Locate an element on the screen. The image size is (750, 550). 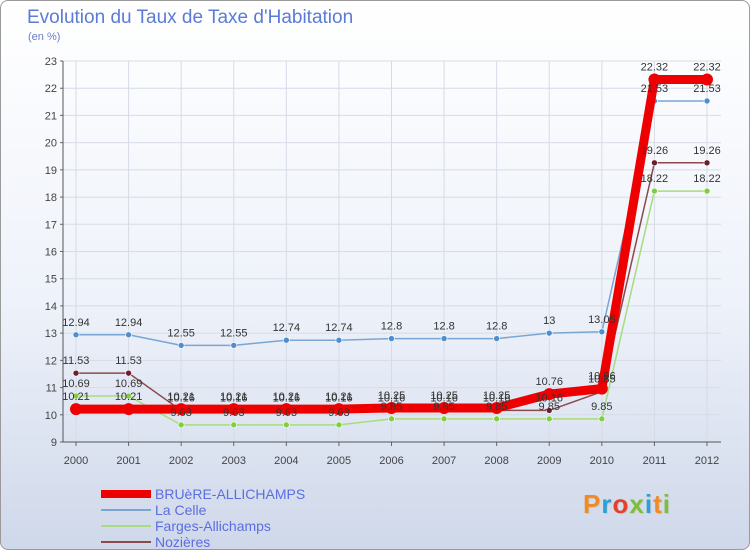
data-label-0: 10.76 is located at coordinates (549, 382).